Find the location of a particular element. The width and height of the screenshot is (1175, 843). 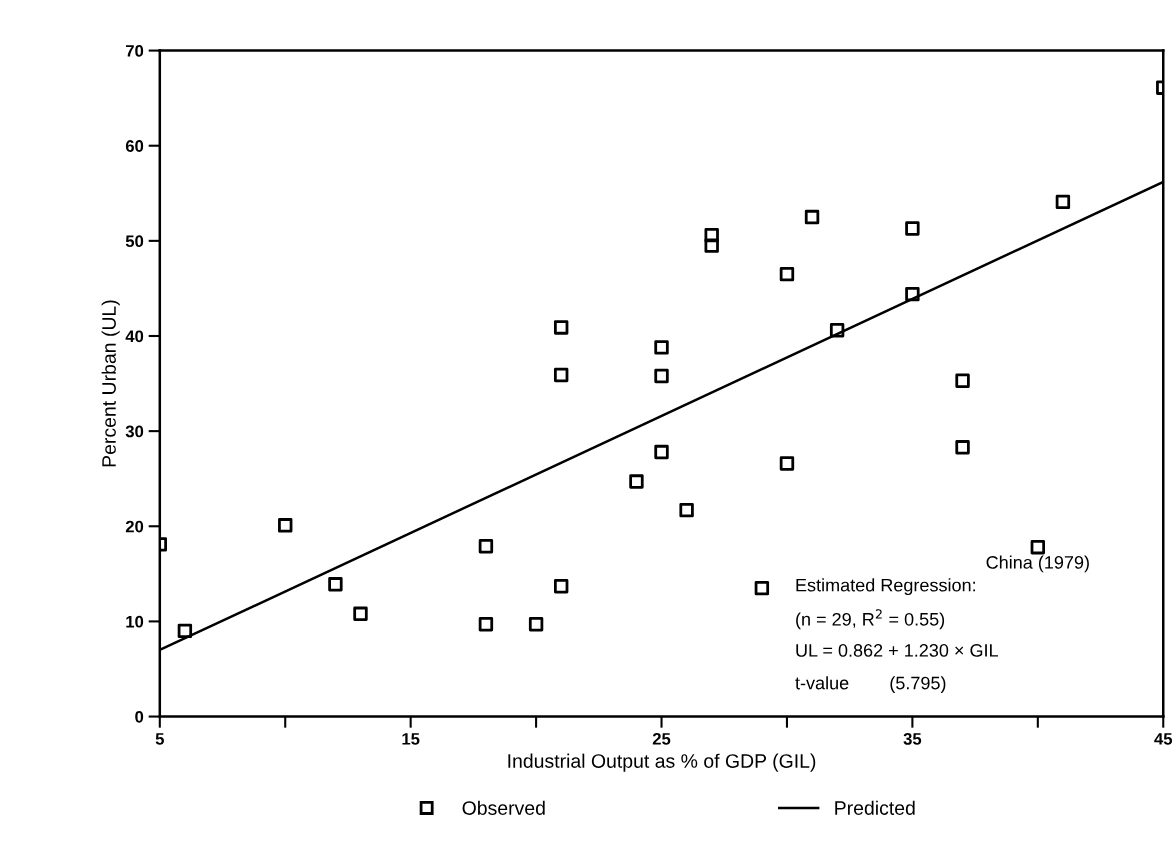

y-tick-label: 50 is located at coordinates (134, 241).